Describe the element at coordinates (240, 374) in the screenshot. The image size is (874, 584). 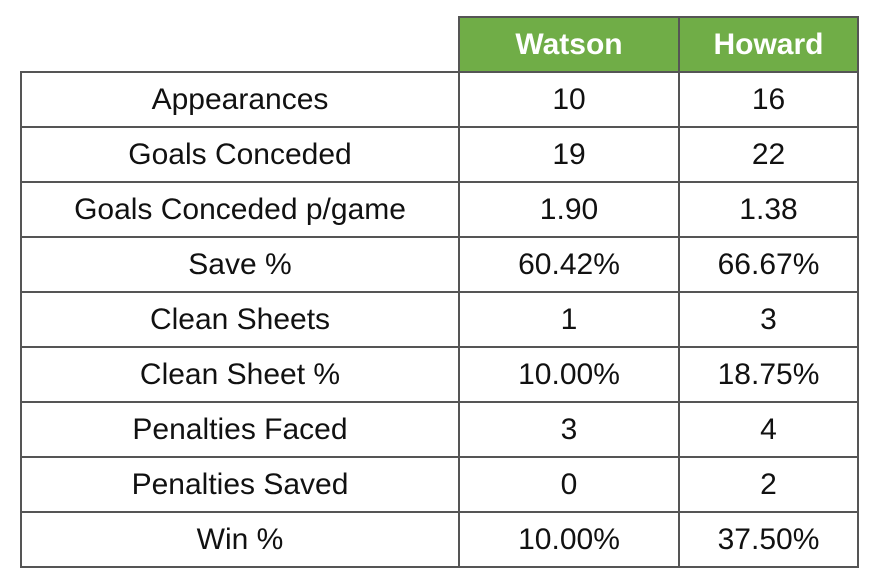
I see `row-label: Clean Sheet %` at that location.